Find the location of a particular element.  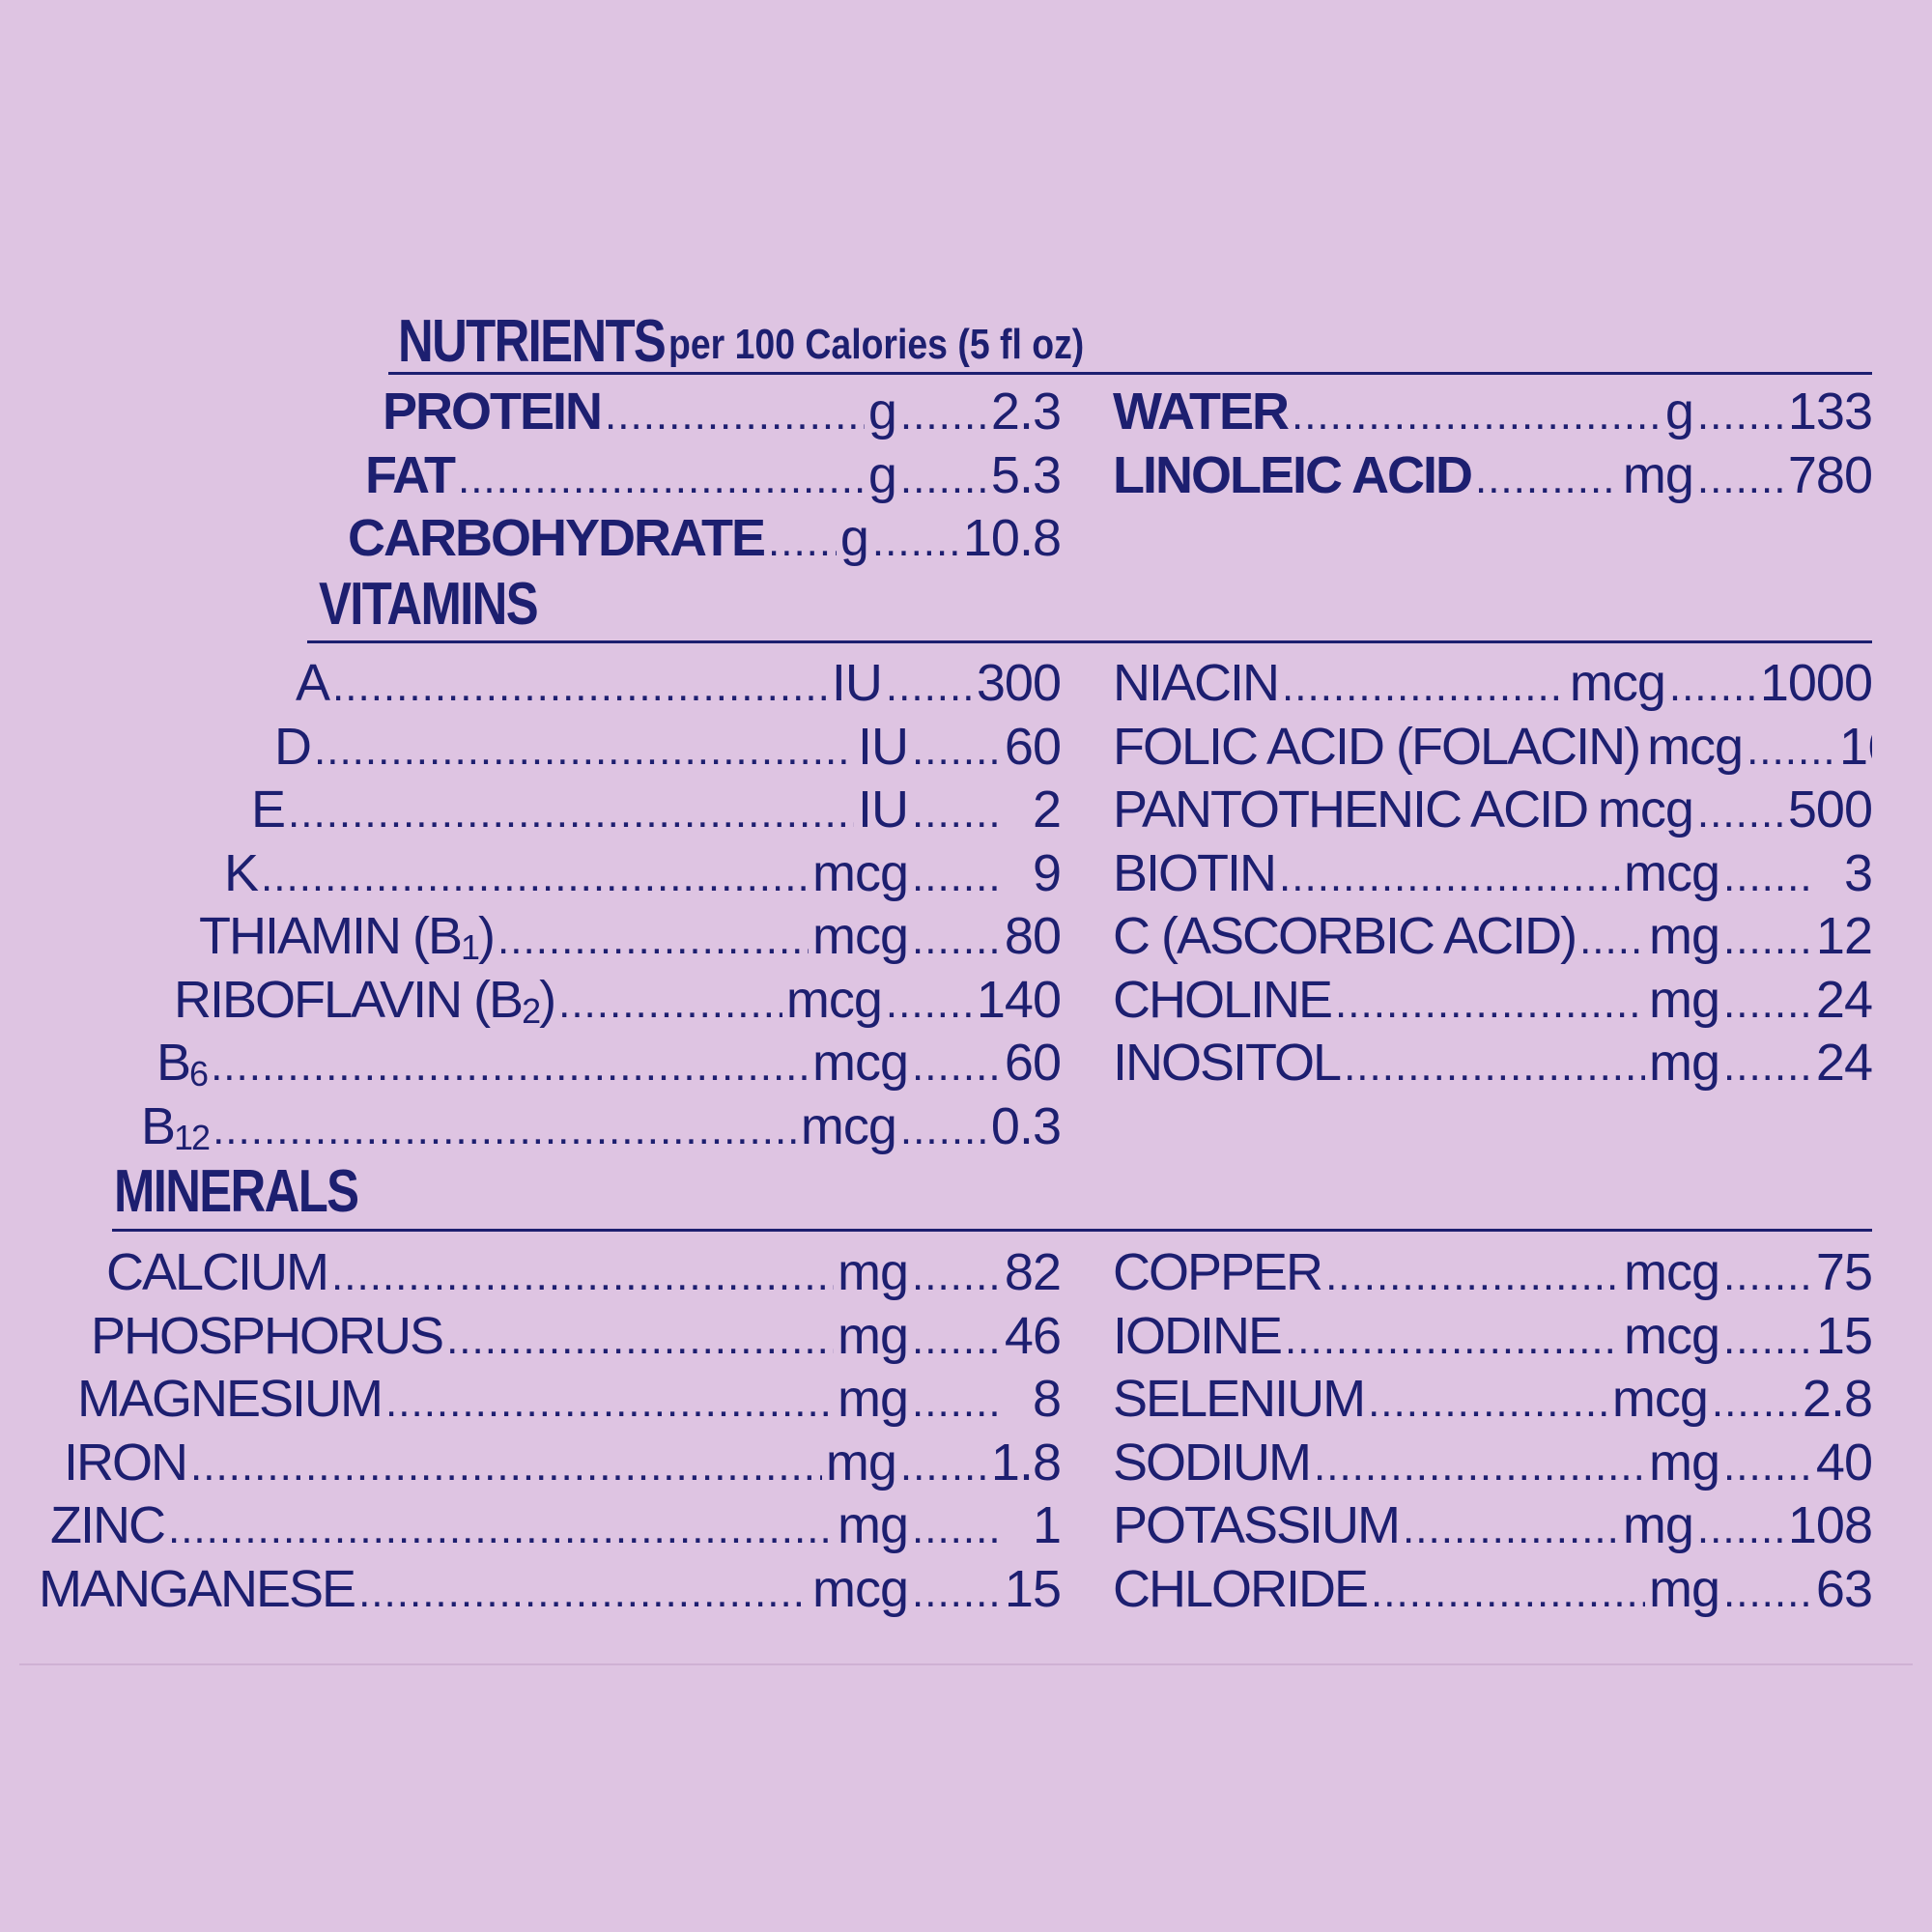

nutrient-row: B12 mcg 0.3 is located at coordinates (601, 1126).